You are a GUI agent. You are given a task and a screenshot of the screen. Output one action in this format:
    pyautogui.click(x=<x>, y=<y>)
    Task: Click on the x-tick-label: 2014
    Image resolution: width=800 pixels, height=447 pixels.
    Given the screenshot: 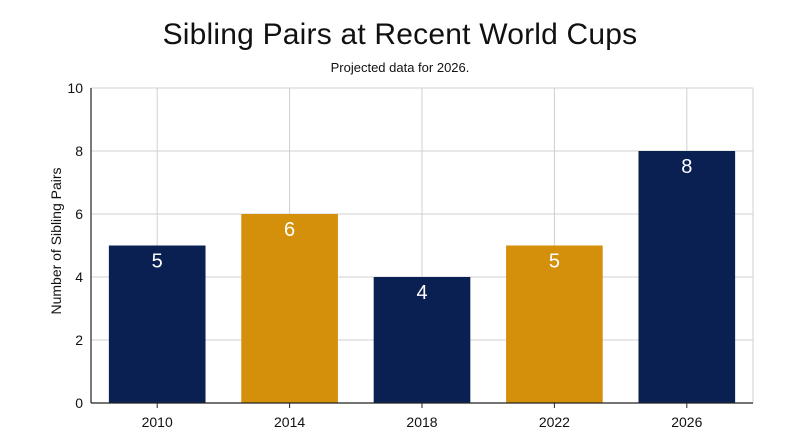 What is the action you would take?
    pyautogui.click(x=289, y=422)
    